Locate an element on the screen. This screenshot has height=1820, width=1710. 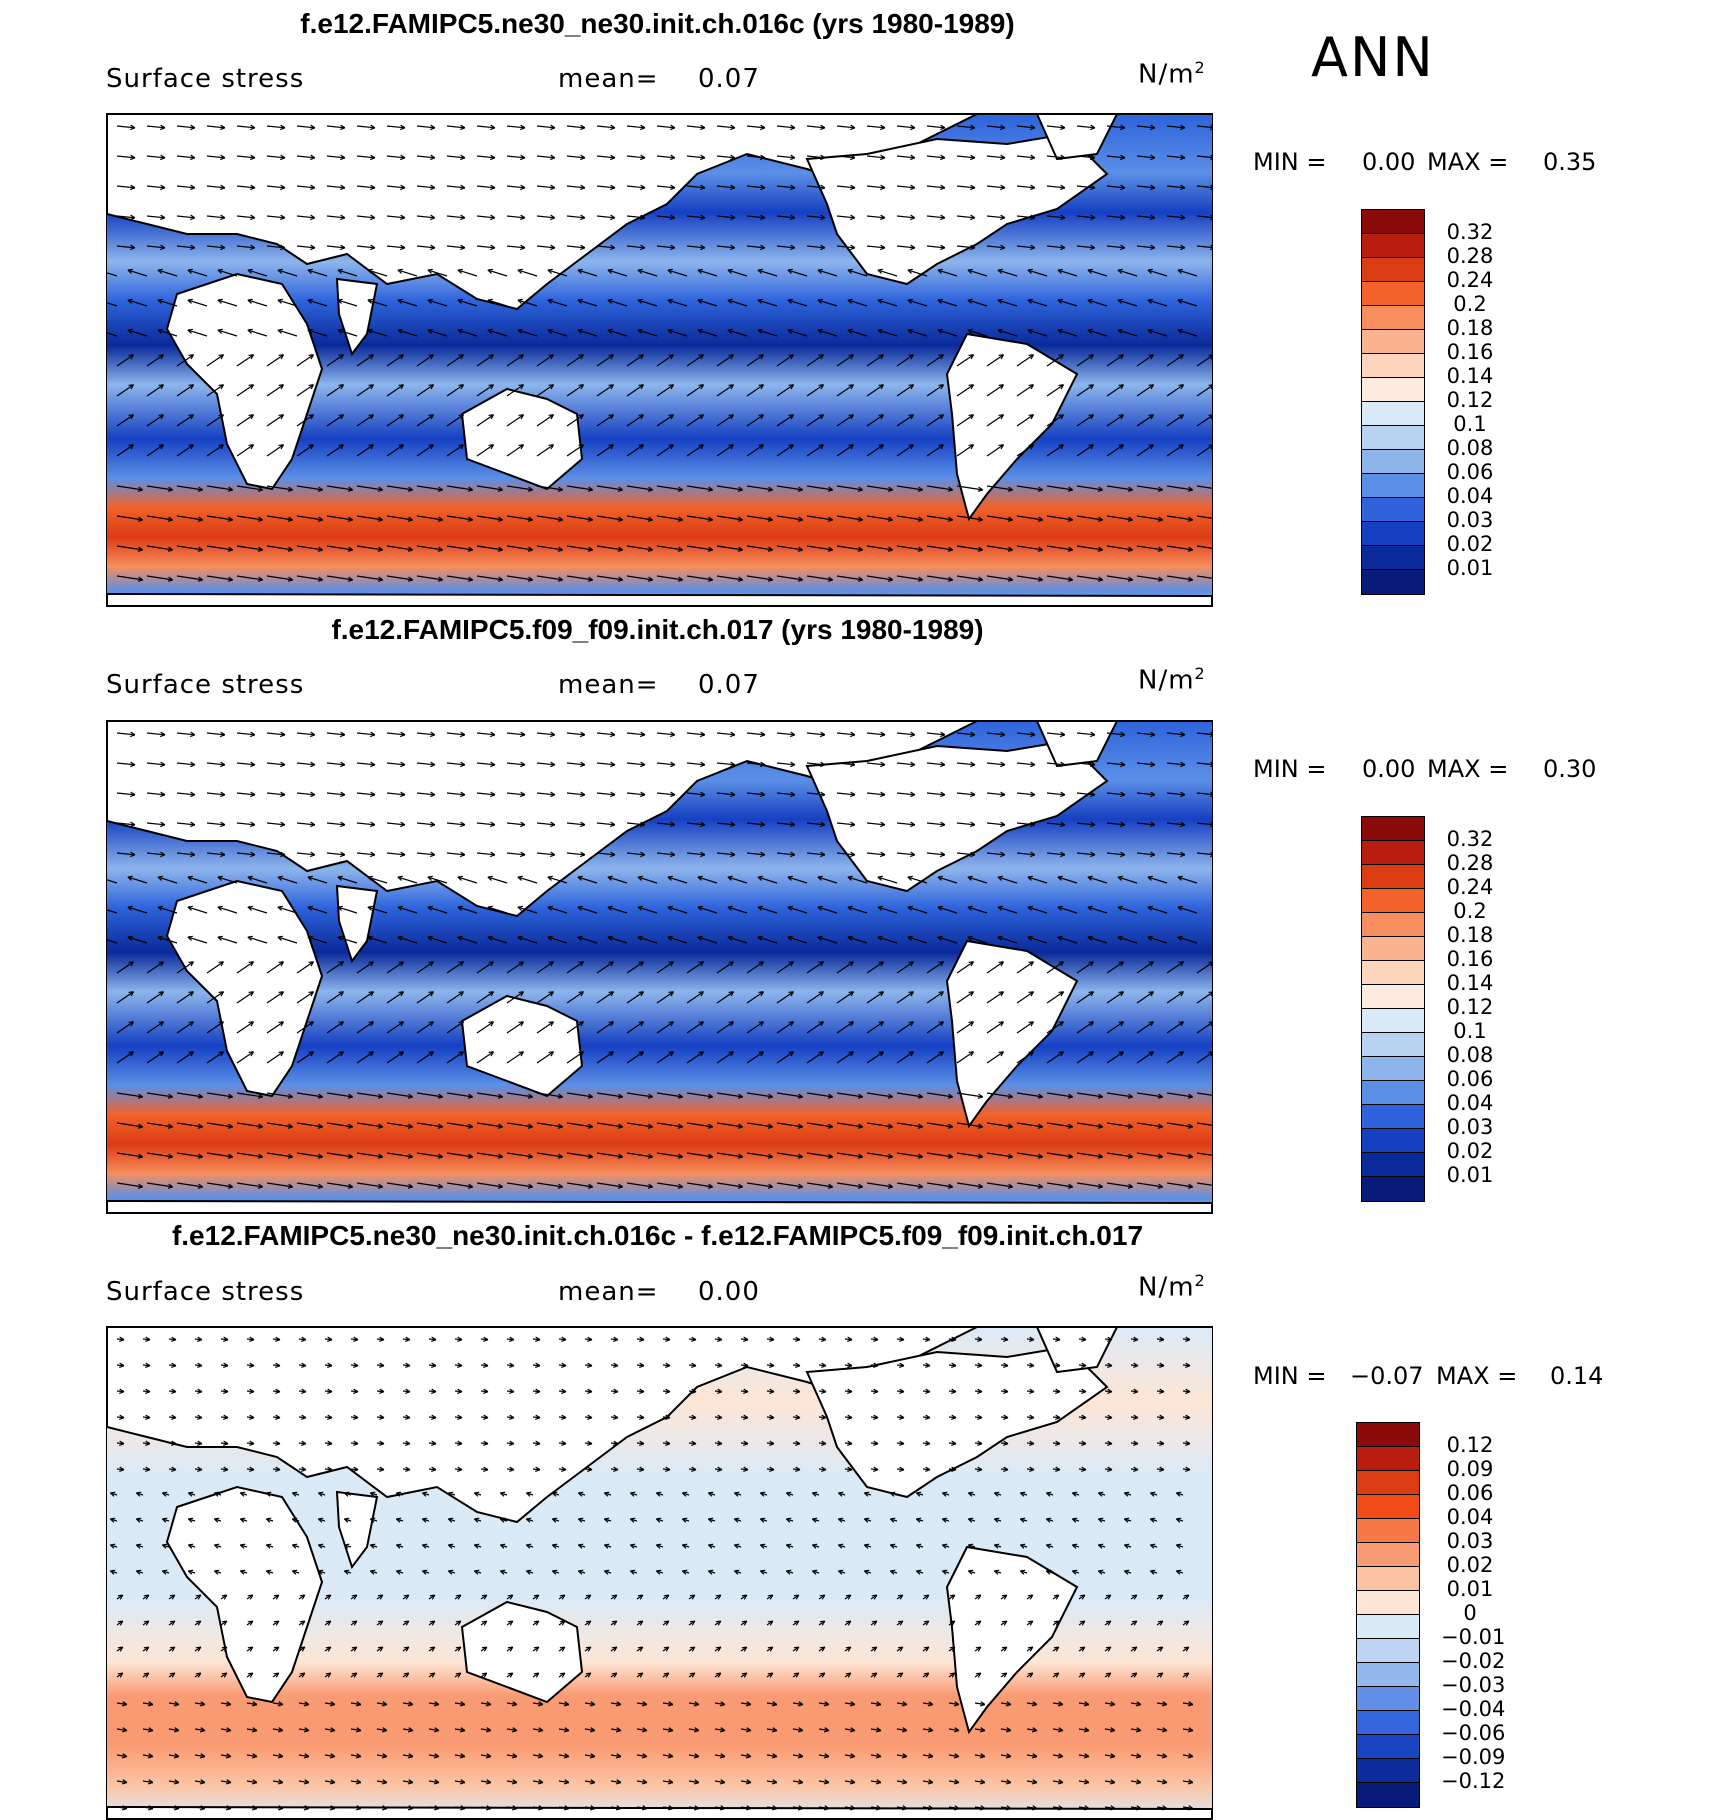
panel-3-max-label: MAX = is located at coordinates (1477, 1376).